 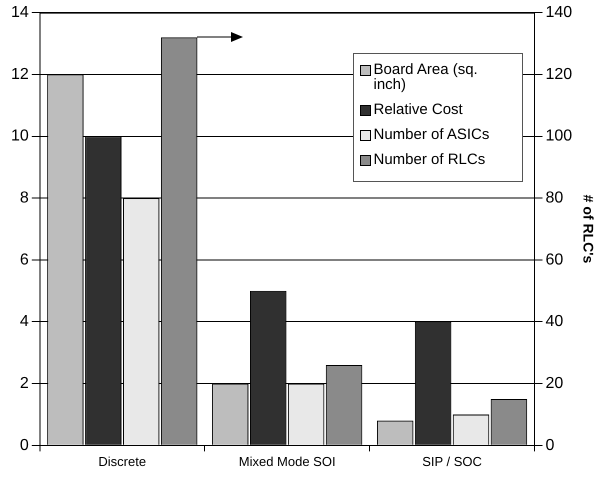 I want to click on y2-tick-label: 120, so click(x=559, y=74).